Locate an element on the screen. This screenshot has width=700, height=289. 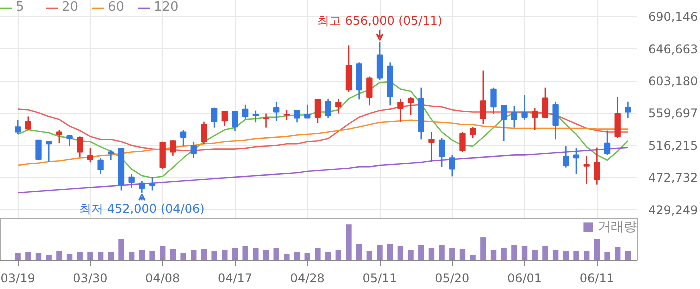
x-tick-label: 03/19 is located at coordinates (18, 279).